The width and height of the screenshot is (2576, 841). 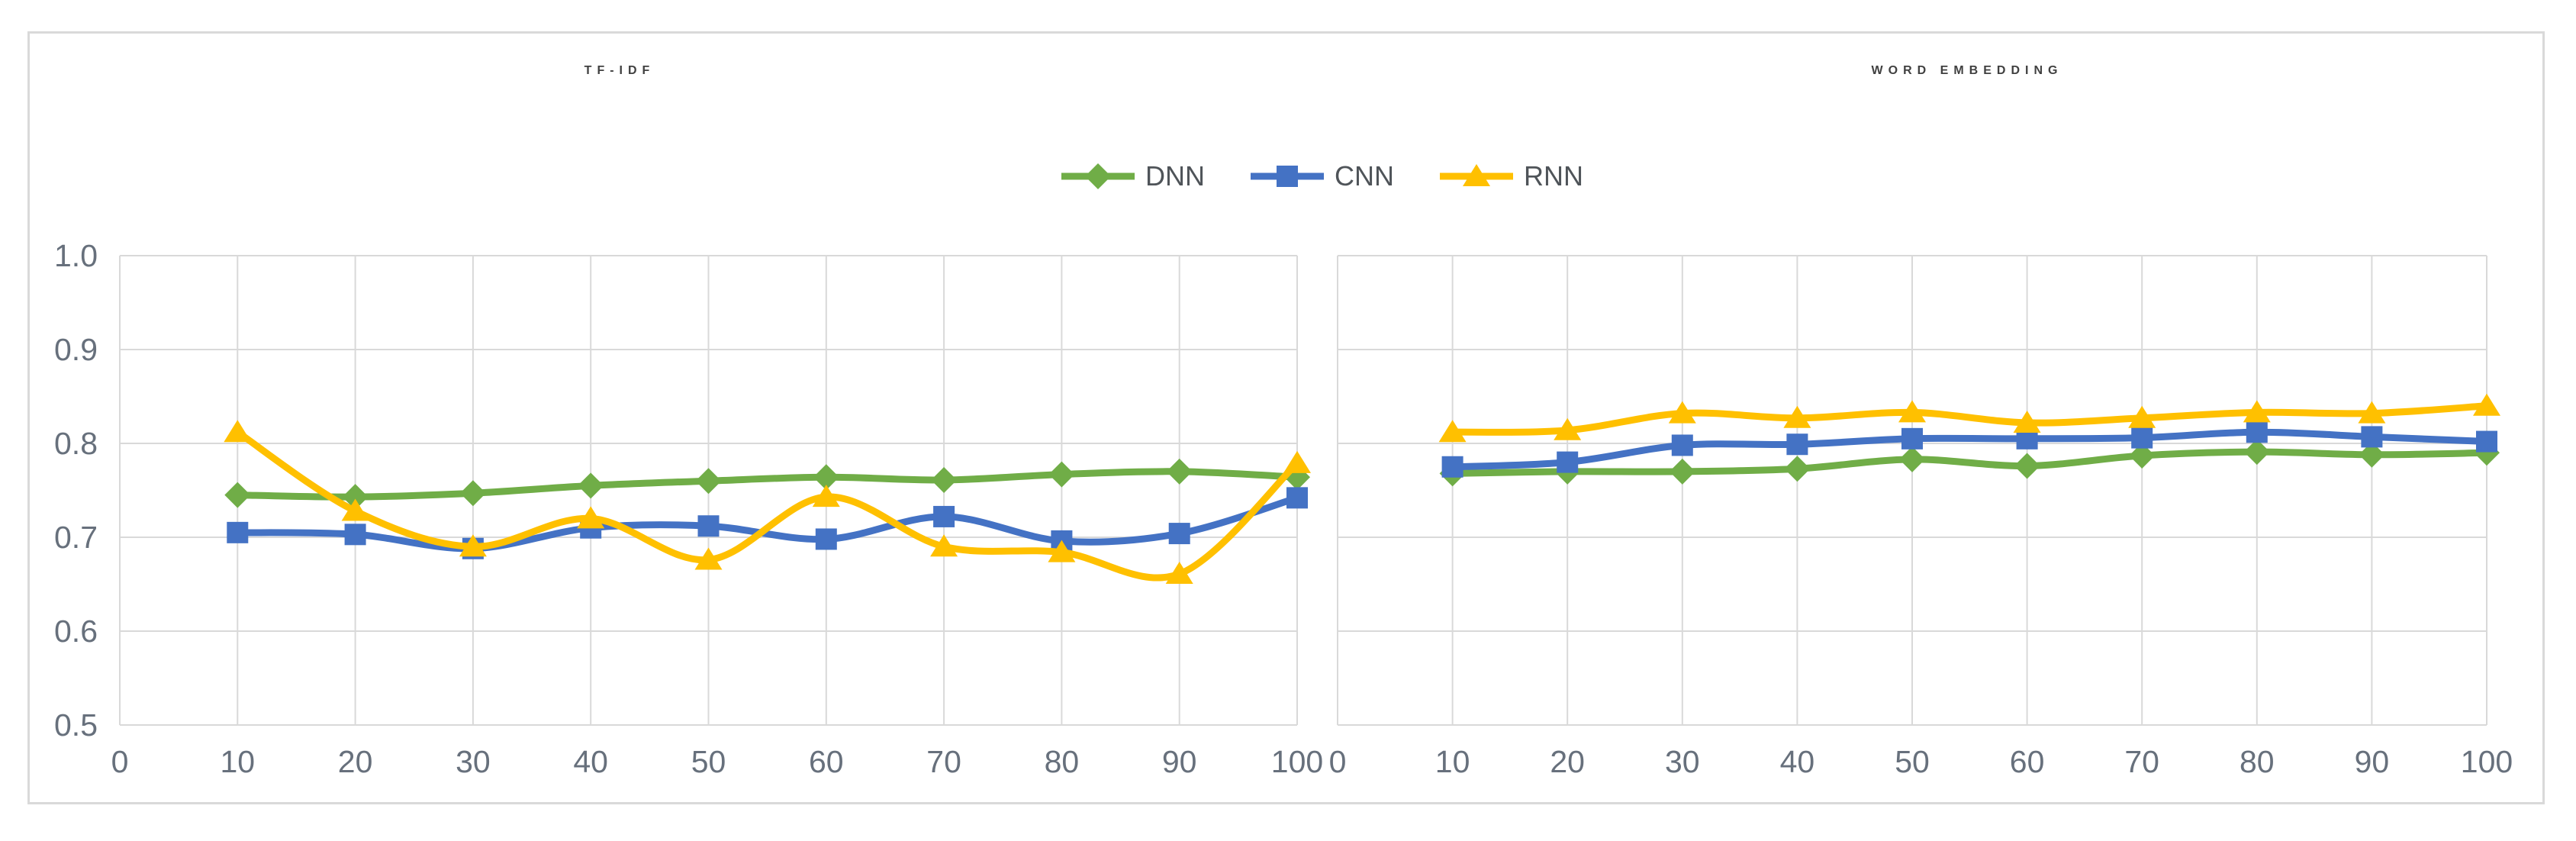 I want to click on legend-label: DNN, so click(x=1175, y=176).